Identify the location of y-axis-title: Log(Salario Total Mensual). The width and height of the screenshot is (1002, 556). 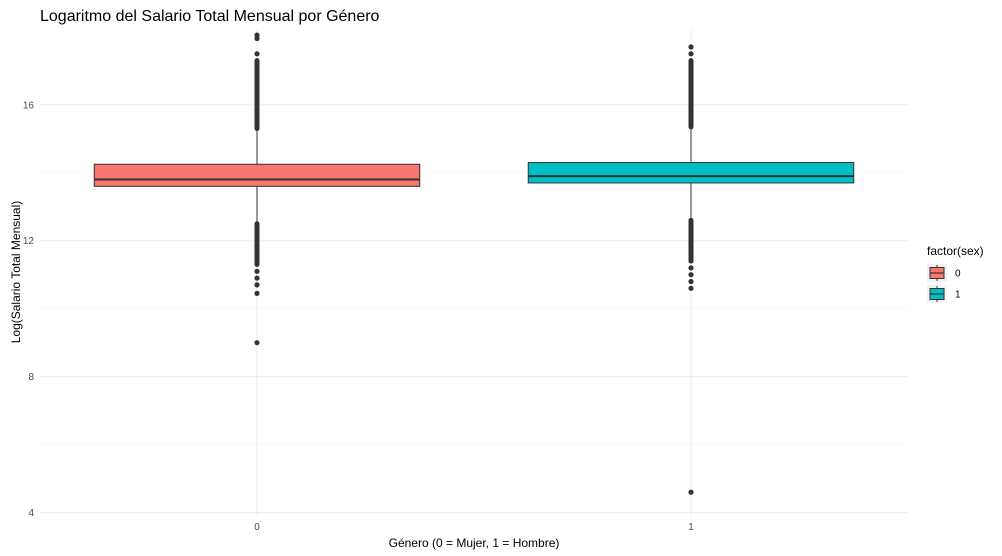
(16, 272).